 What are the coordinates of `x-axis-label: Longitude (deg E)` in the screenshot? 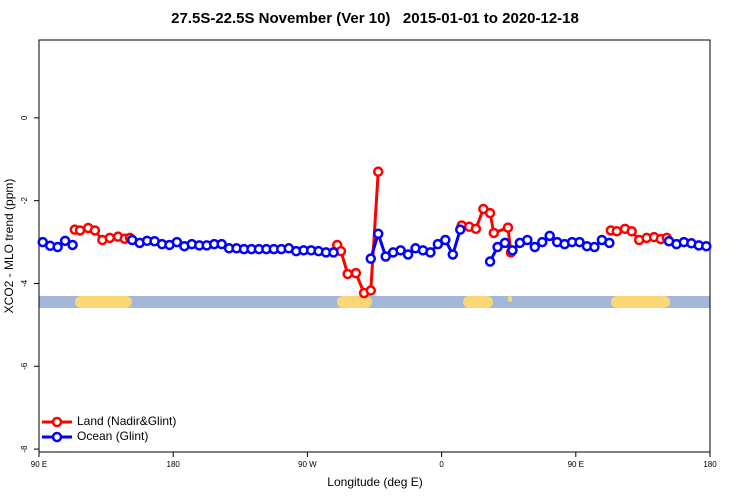 It's located at (374, 482).